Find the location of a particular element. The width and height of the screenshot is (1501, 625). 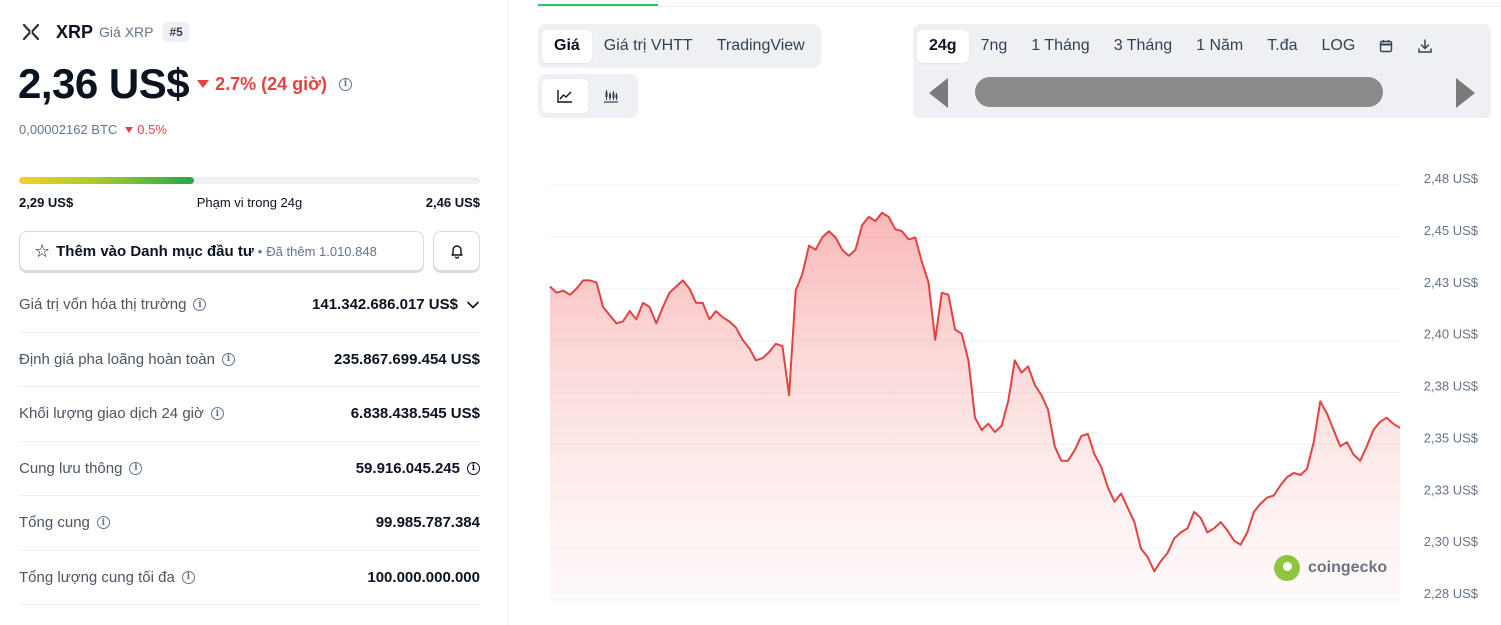

add-to-portfolio-label: Thêm vào Danh mục đầu tư is located at coordinates (155, 251).